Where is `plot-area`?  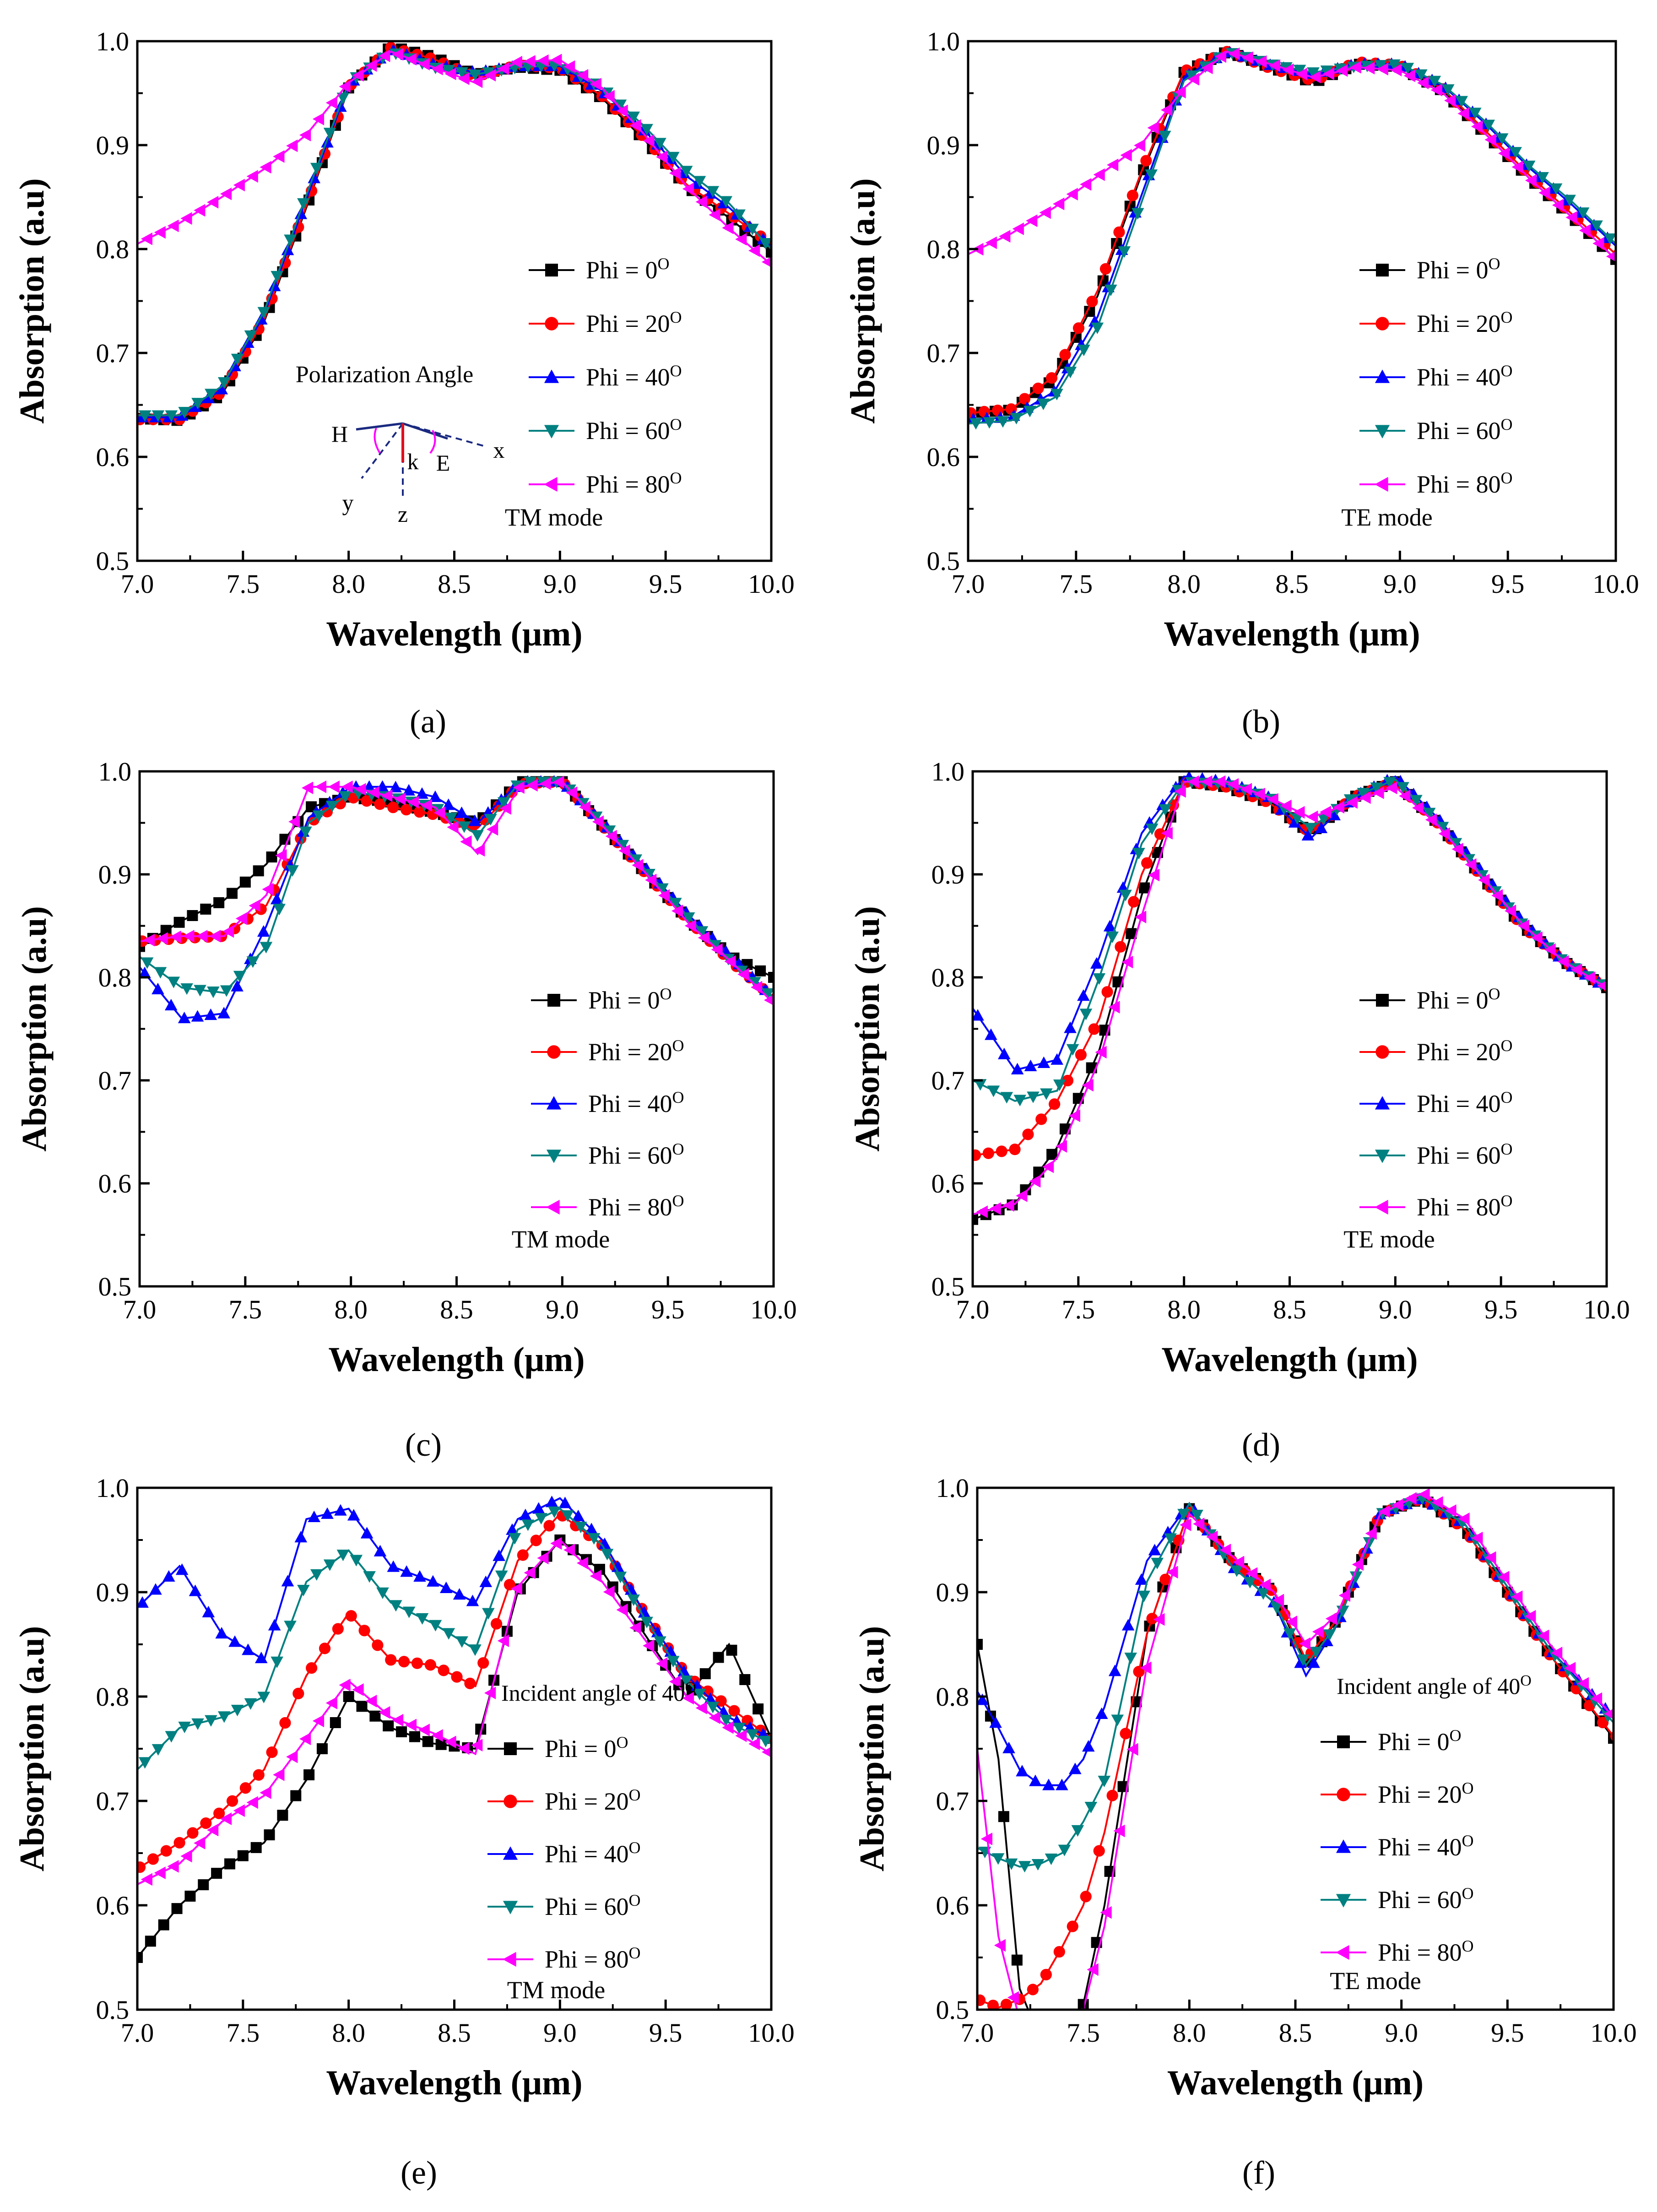
plot-area is located at coordinates (454, 1730).